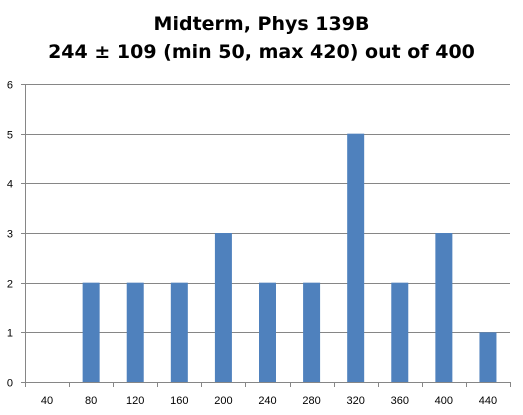  I want to click on y-tick-label: 3, so click(10, 235).